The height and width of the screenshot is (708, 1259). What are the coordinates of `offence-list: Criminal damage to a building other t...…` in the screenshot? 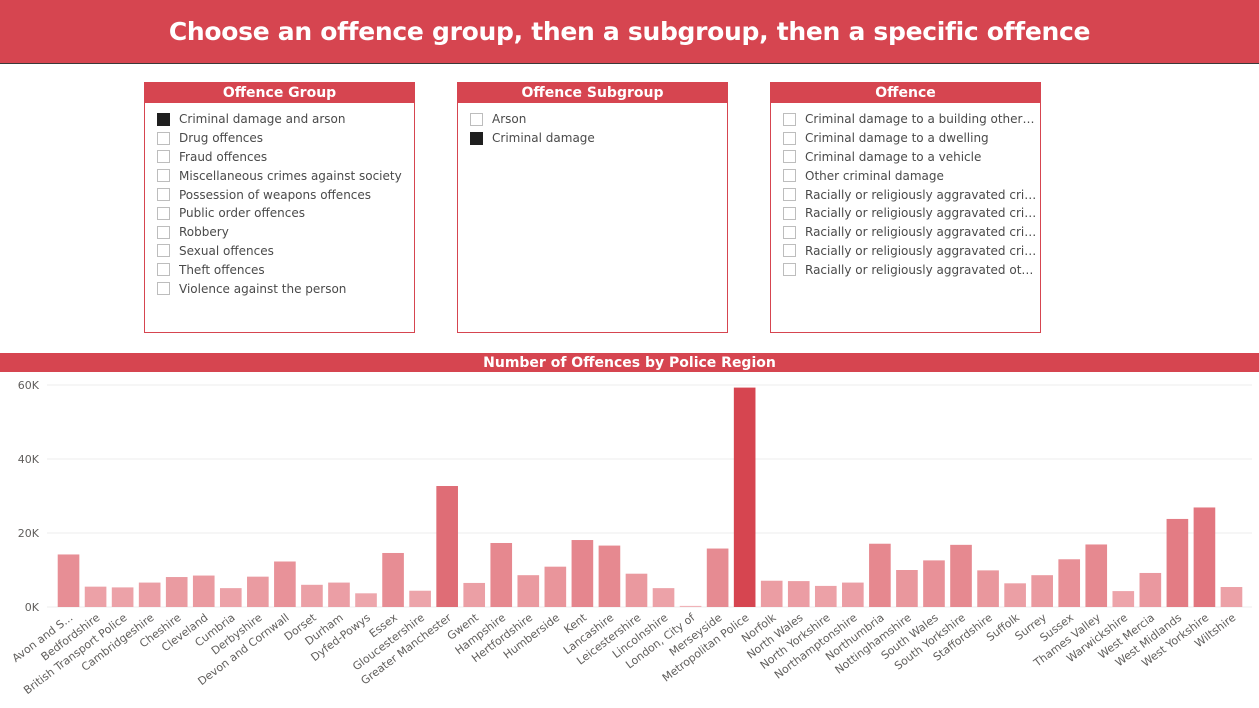 It's located at (905, 191).